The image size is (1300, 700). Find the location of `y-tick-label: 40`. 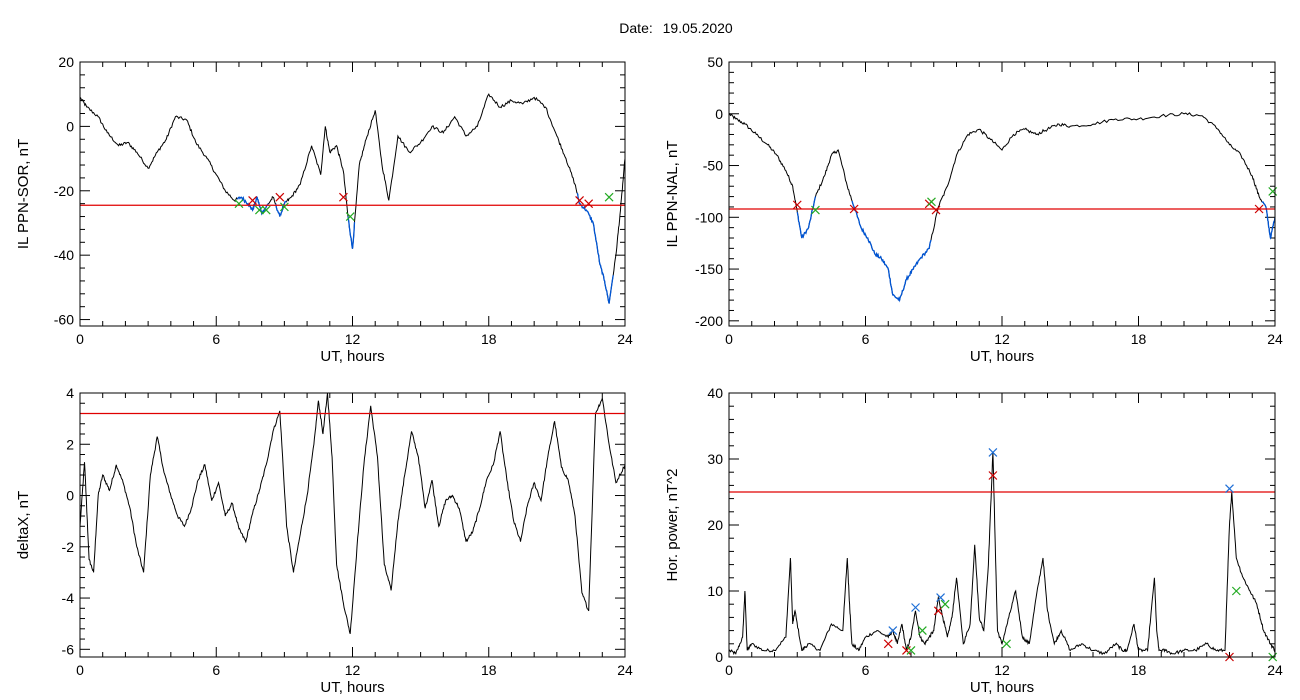

y-tick-label: 40 is located at coordinates (715, 393).